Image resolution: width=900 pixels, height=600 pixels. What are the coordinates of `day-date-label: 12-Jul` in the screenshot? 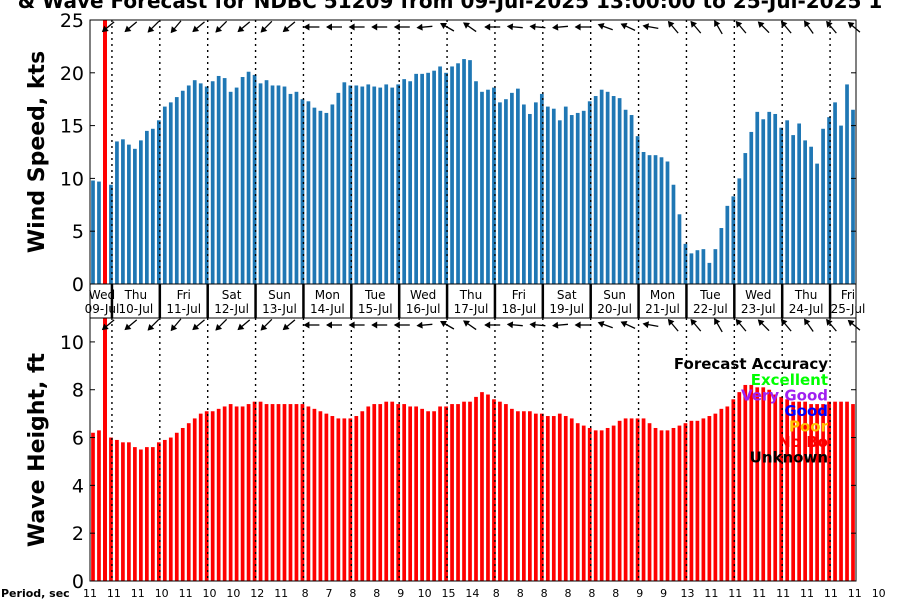 It's located at (231, 309).